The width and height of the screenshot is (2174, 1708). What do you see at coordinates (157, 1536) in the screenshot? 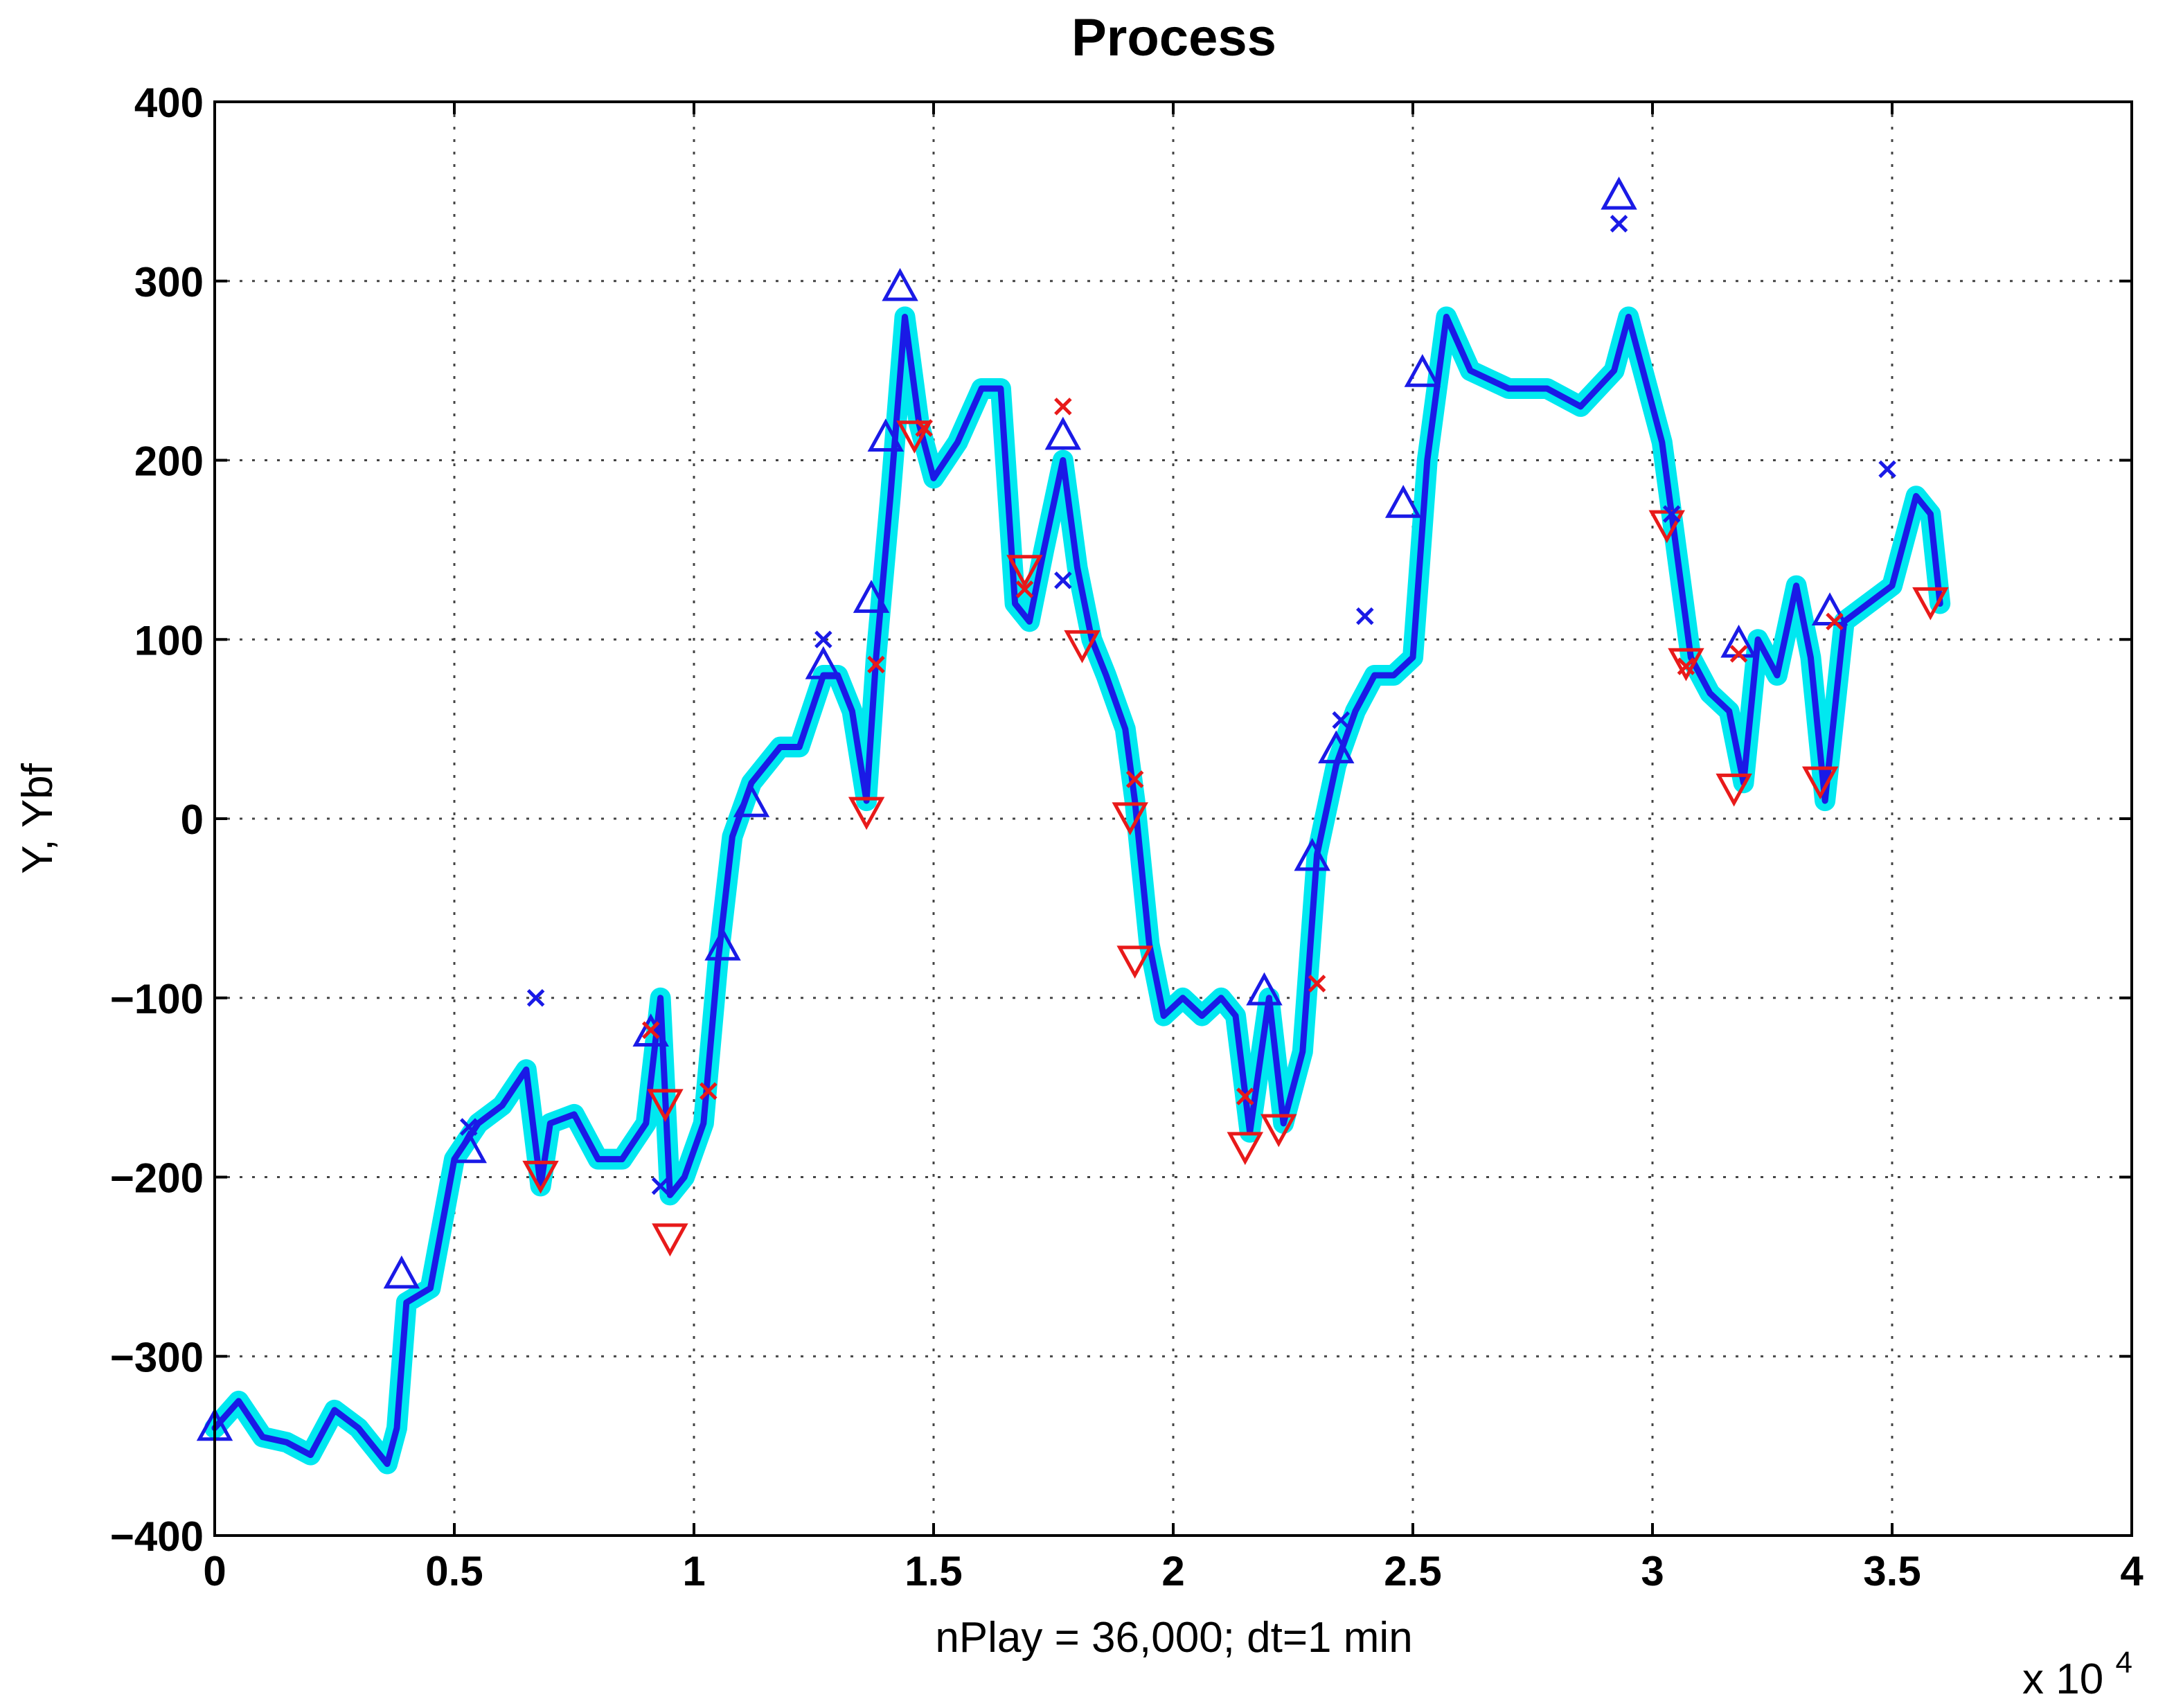
I see `y-tick-label: −400` at bounding box center [157, 1536].